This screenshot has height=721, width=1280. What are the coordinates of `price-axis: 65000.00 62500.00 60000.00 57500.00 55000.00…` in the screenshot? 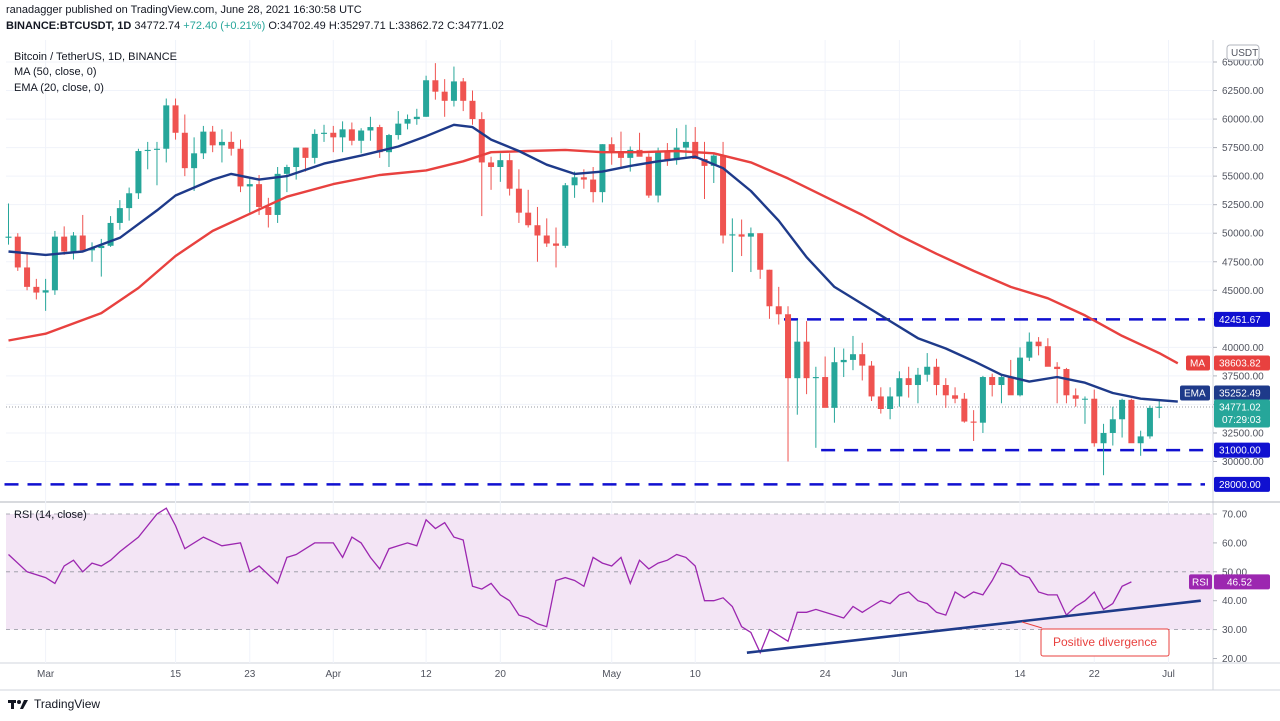 It's located at (1225, 362).